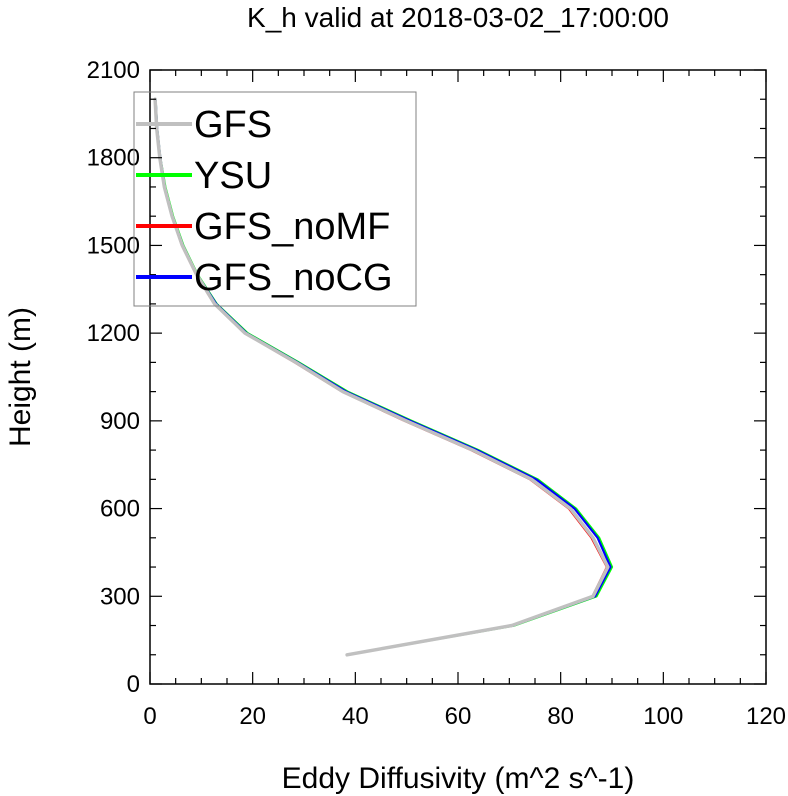  I want to click on x-tick-label: 0, so click(149, 716).